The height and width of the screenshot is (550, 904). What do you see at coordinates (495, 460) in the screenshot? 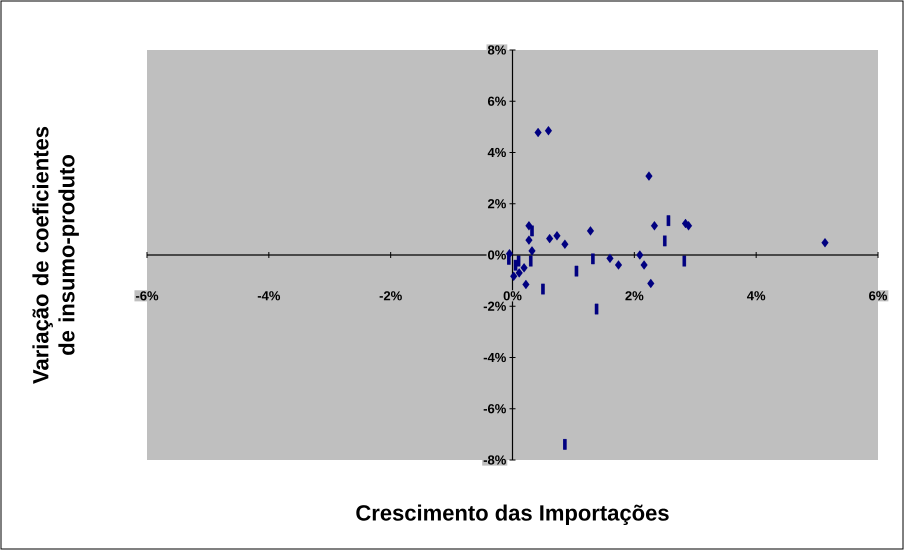
I see `y-tick-label: -8%` at bounding box center [495, 460].